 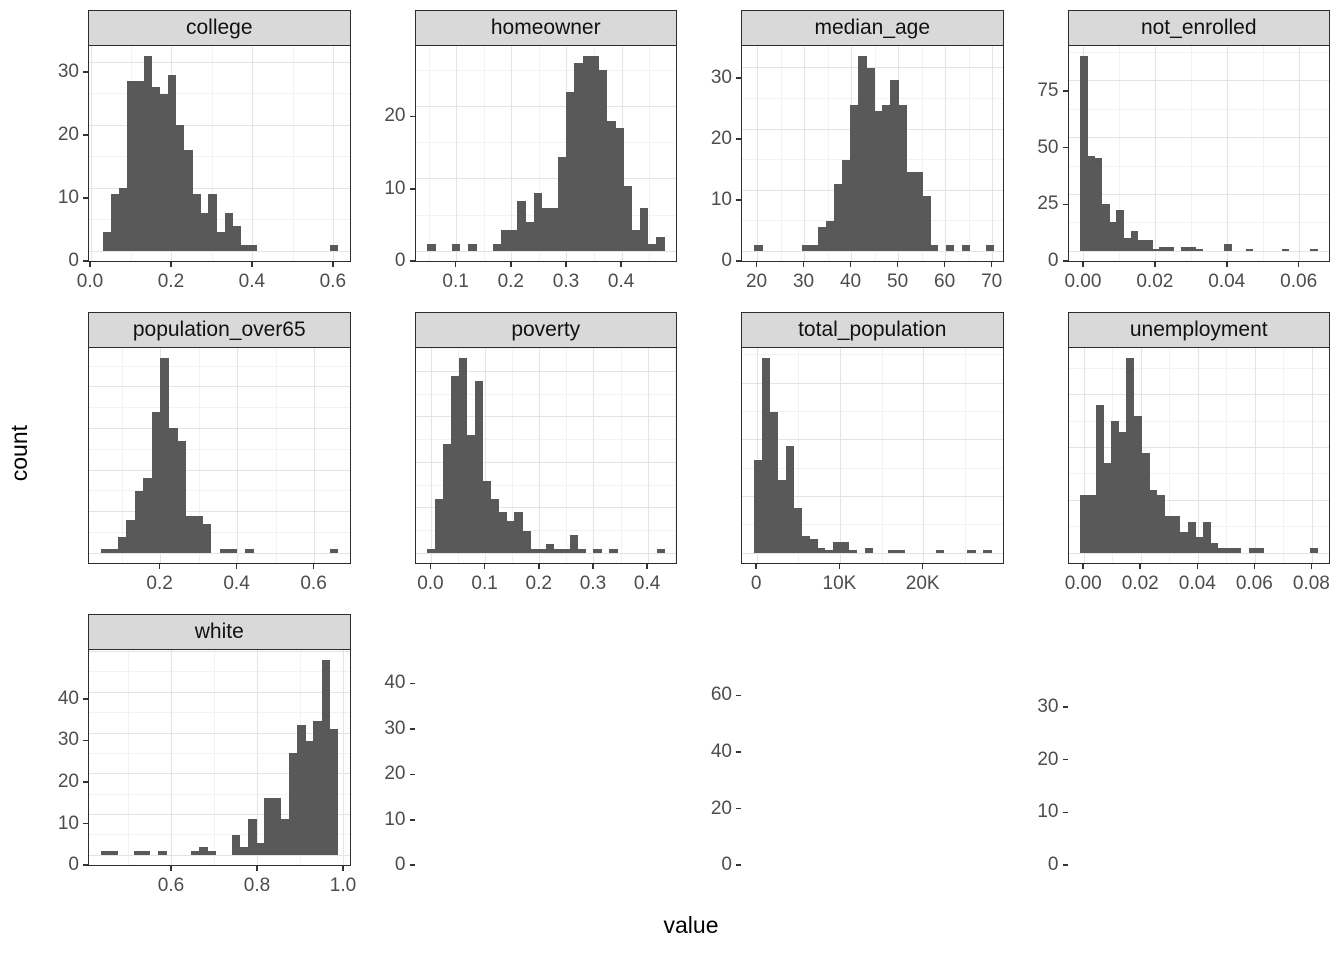 What do you see at coordinates (1198, 584) in the screenshot?
I see `x-axis: 0.00 0.02 0.04 0.06 0.08` at bounding box center [1198, 584].